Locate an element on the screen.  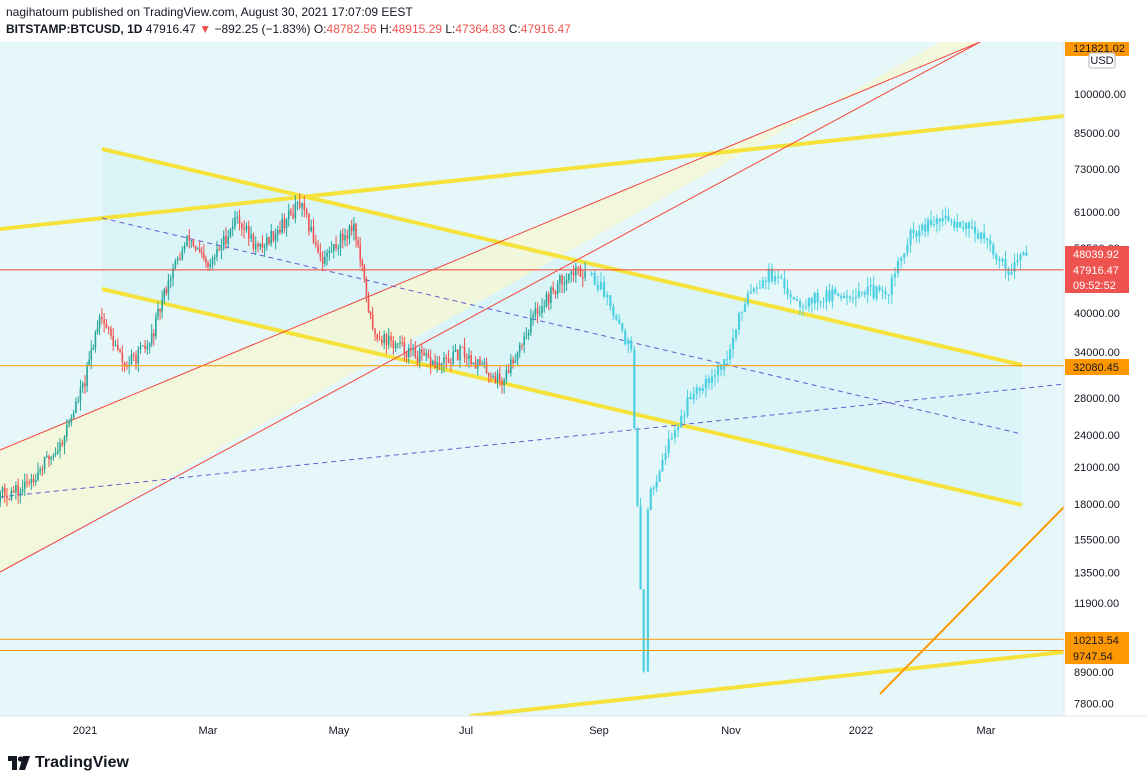
currency-label: USD is located at coordinates (1102, 60).